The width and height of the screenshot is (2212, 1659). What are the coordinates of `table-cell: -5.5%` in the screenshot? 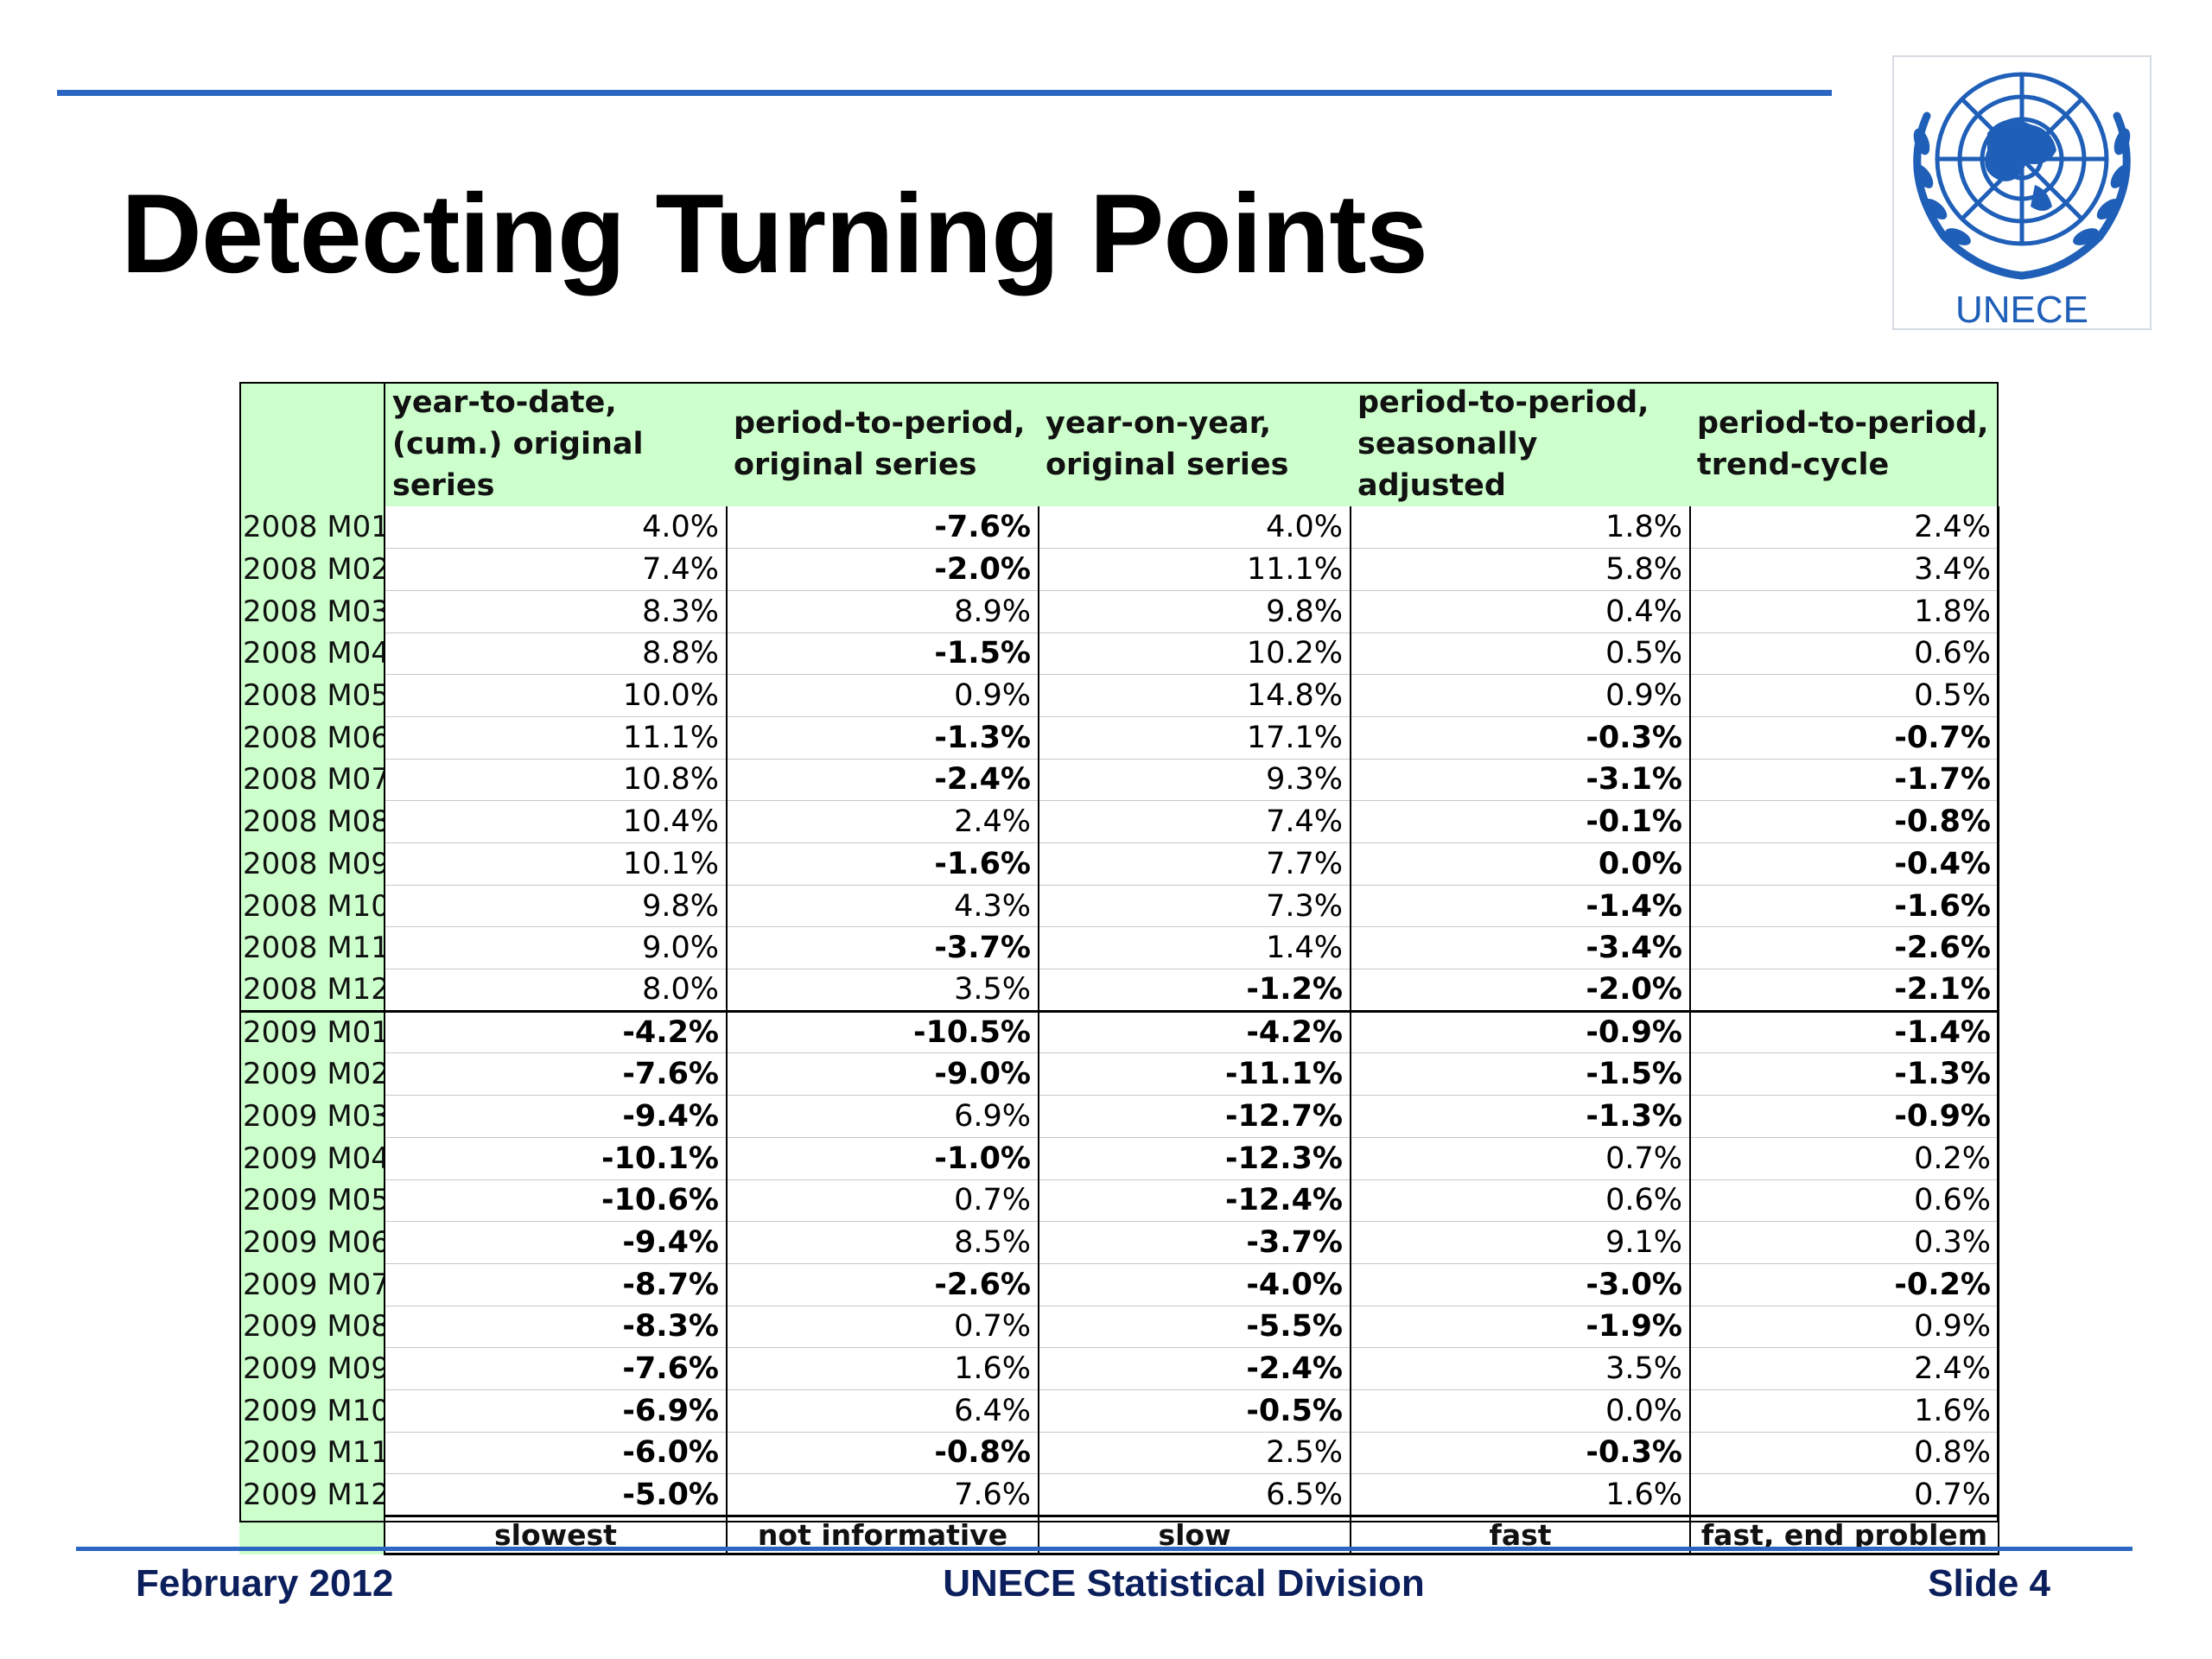 It's located at (1195, 1327).